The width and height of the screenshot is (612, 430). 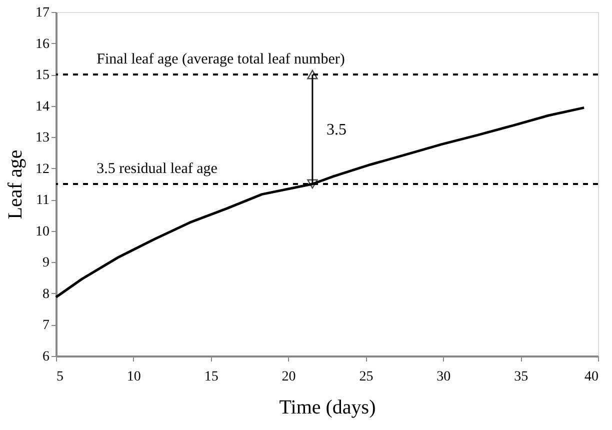 I want to click on x-tick-label: 30, so click(x=443, y=377).